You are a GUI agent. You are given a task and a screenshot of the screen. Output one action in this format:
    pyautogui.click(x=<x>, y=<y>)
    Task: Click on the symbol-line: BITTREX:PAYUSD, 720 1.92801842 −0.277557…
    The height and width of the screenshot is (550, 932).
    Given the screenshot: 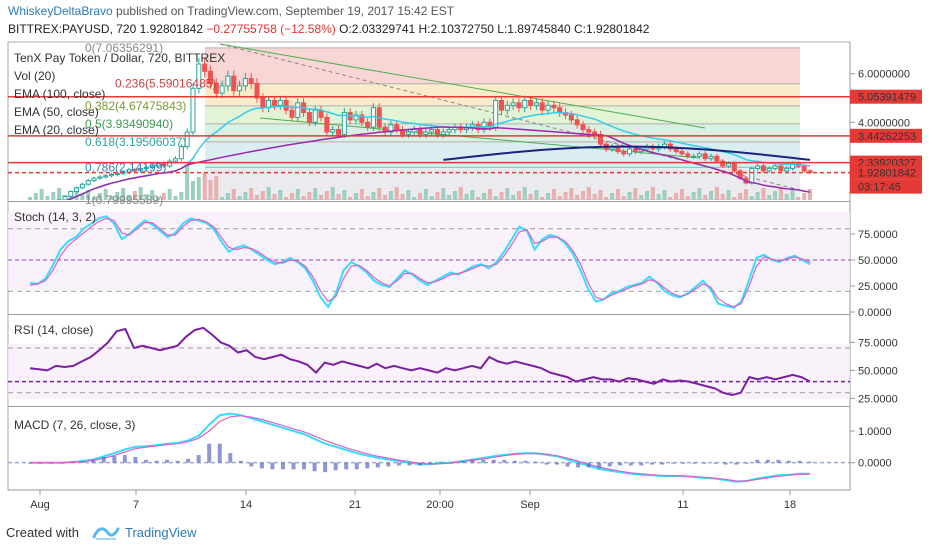 What is the action you would take?
    pyautogui.click(x=328, y=29)
    